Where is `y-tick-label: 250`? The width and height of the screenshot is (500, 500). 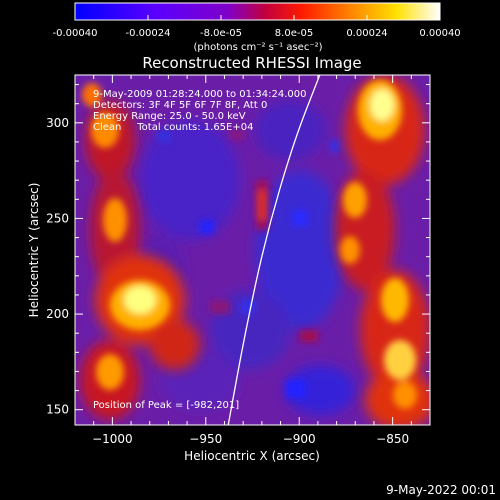
y-tick-label: 250 is located at coordinates (57, 218).